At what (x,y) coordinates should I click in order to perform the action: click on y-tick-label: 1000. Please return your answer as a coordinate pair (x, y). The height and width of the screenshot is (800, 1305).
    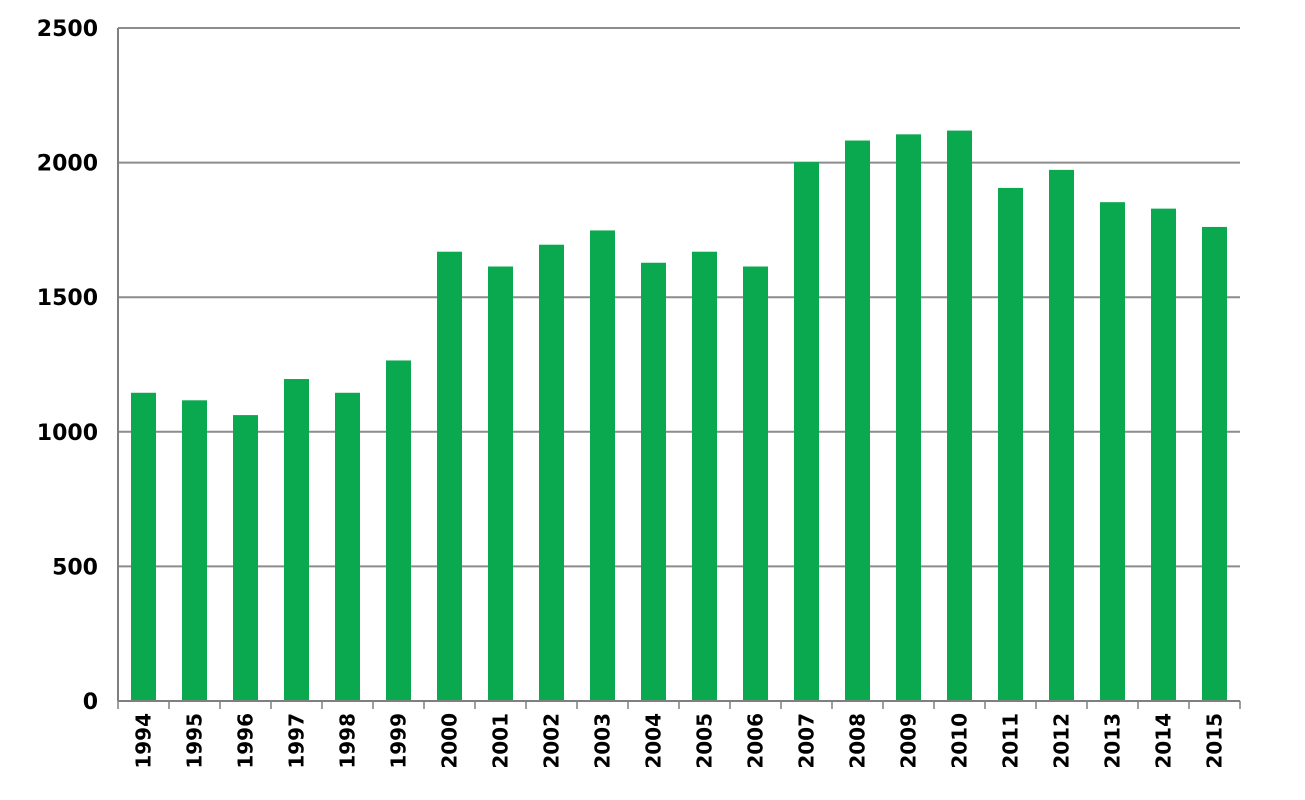
    Looking at the image, I should click on (67, 433).